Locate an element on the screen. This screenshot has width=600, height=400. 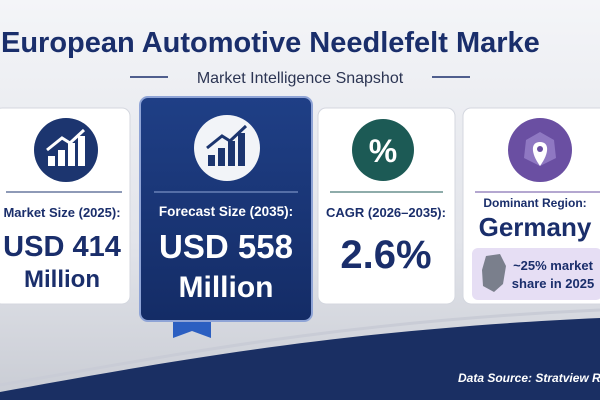
title: European Automotive Needlefelt Marke is located at coordinates (270, 43).